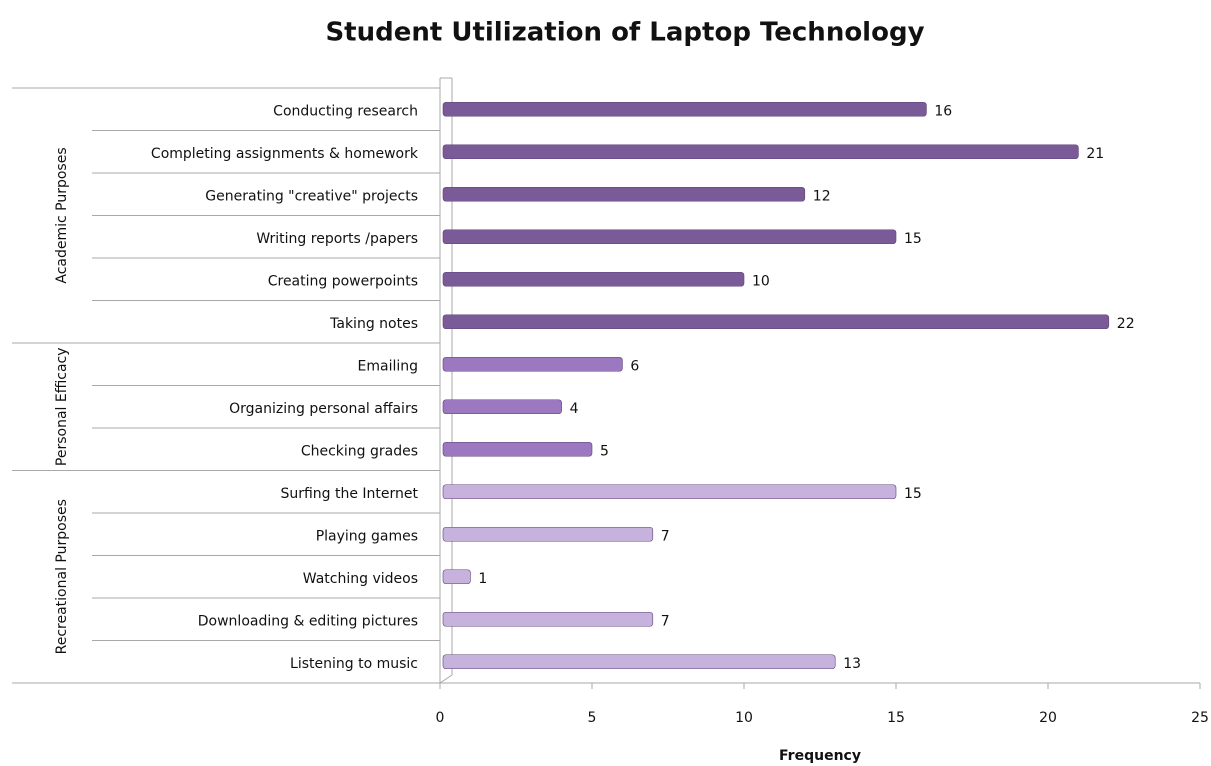  What do you see at coordinates (624, 33) in the screenshot?
I see `chart-title: Student Utilization of Laptop Technology` at bounding box center [624, 33].